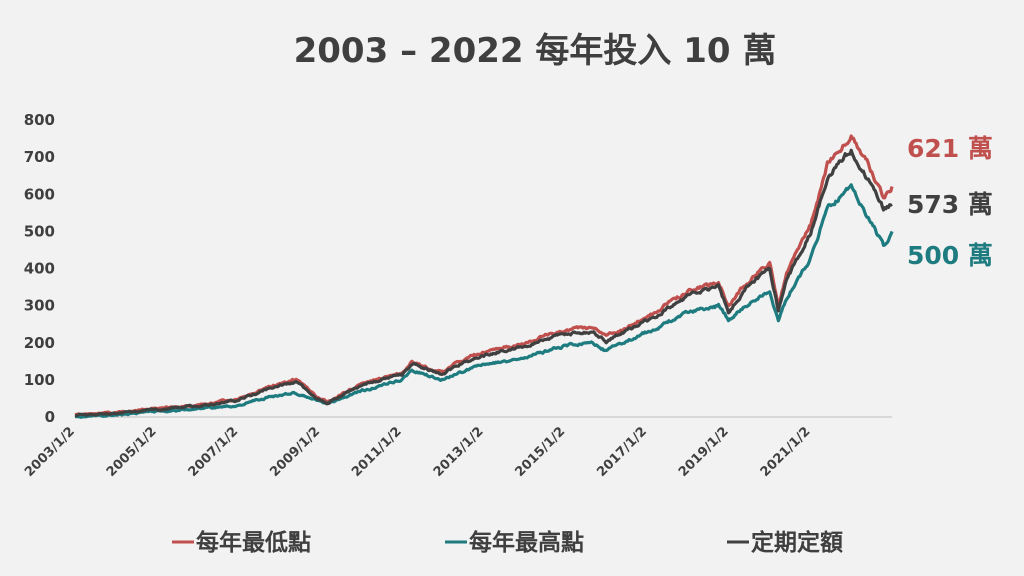  I want to click on y-axis: 0 100 200 300 400 500 600 700 800, so click(39, 268).